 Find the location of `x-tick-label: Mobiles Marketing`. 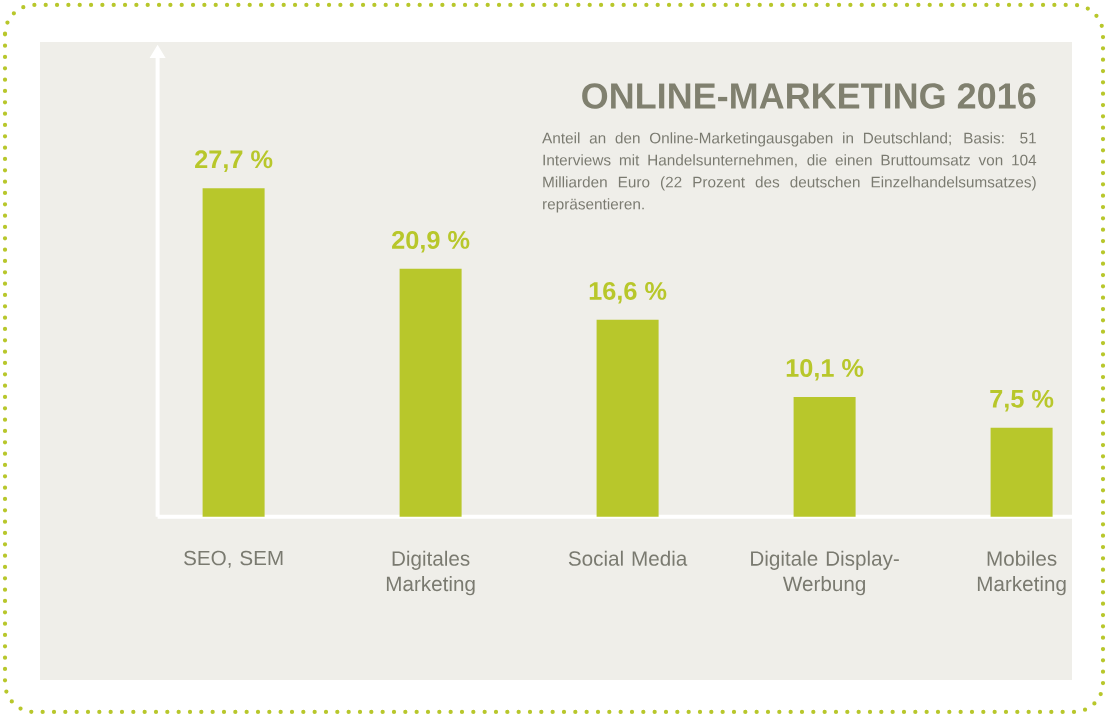

x-tick-label: Mobiles Marketing is located at coordinates (1021, 573).